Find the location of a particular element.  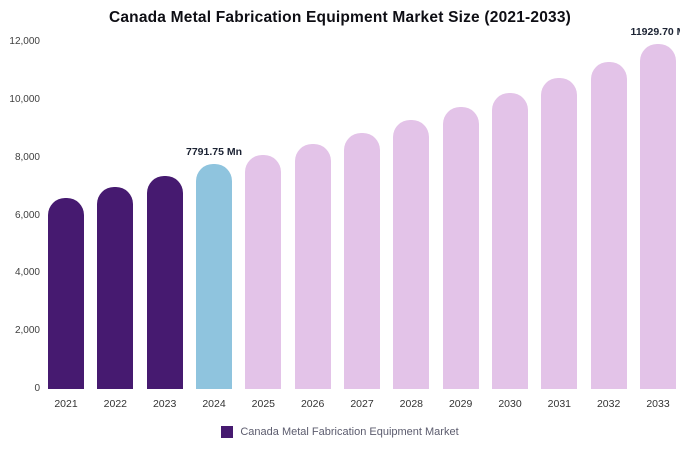

bar-2027 is located at coordinates (362, 260).